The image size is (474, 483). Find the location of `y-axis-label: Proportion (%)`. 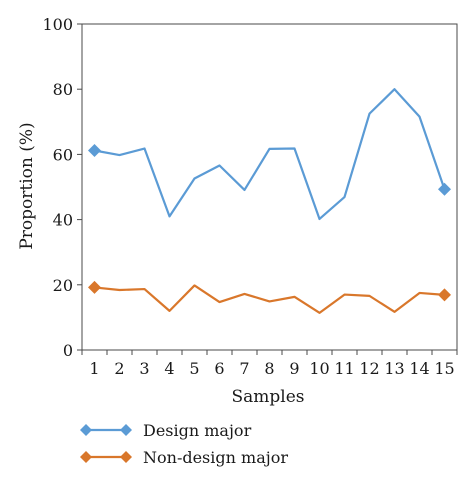

y-axis-label: Proportion (%) is located at coordinates (27, 185).